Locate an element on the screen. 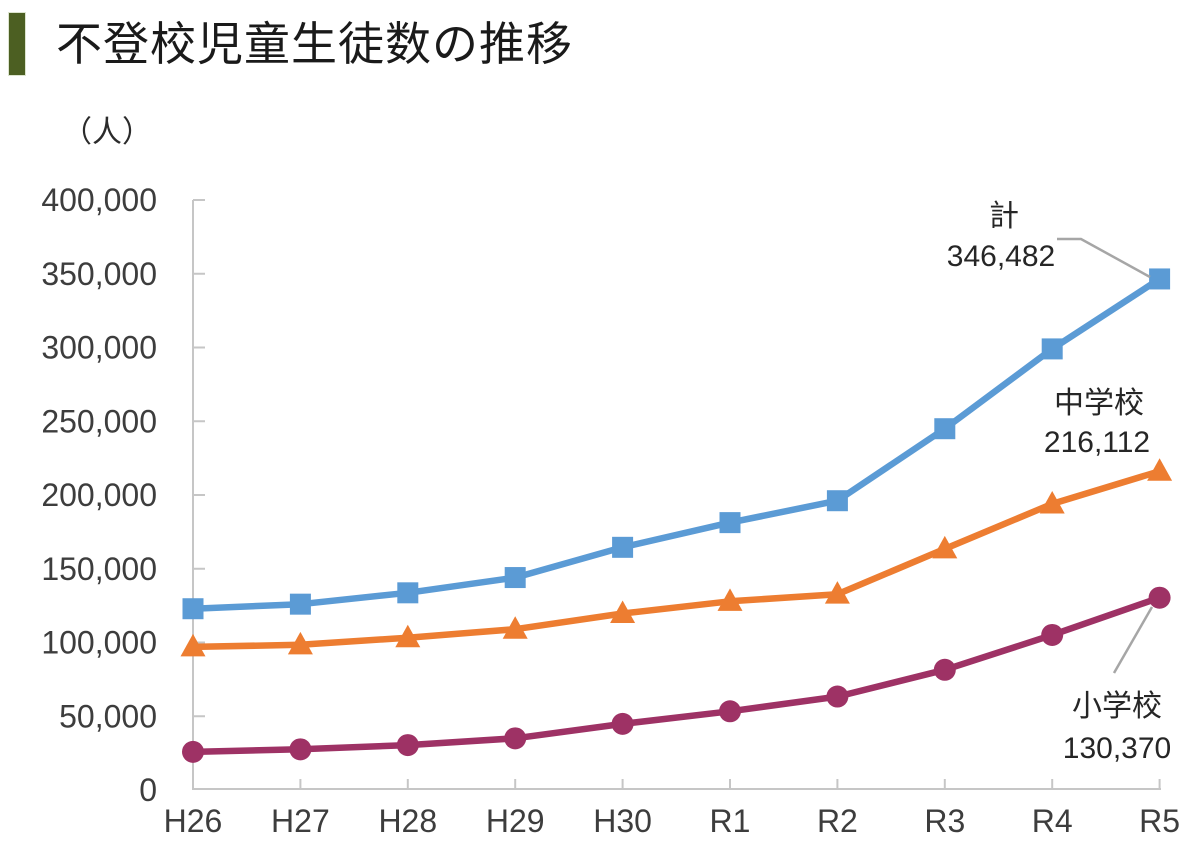  x-axis-tick-label: R2 is located at coordinates (837, 821).